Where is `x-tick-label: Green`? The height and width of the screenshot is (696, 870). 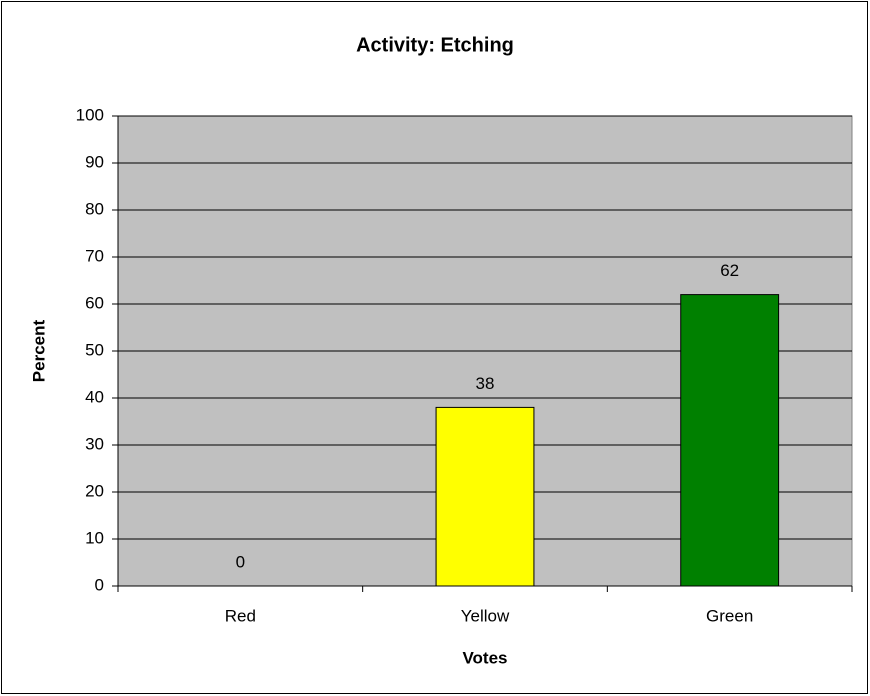 x-tick-label: Green is located at coordinates (729, 615).